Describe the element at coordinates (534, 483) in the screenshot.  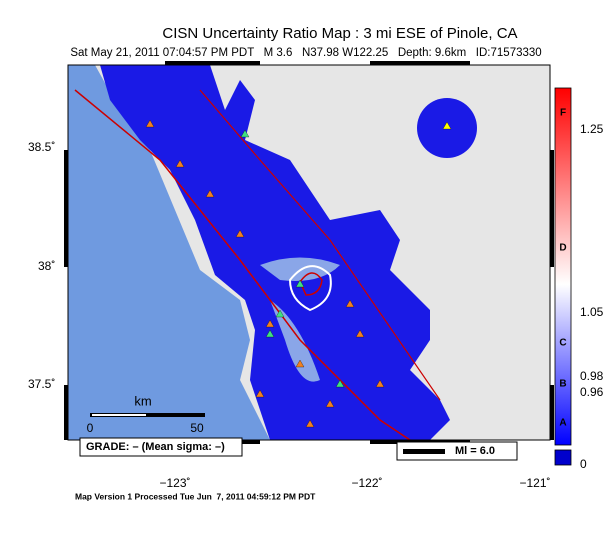
I see `lon-label: −121˚` at that location.